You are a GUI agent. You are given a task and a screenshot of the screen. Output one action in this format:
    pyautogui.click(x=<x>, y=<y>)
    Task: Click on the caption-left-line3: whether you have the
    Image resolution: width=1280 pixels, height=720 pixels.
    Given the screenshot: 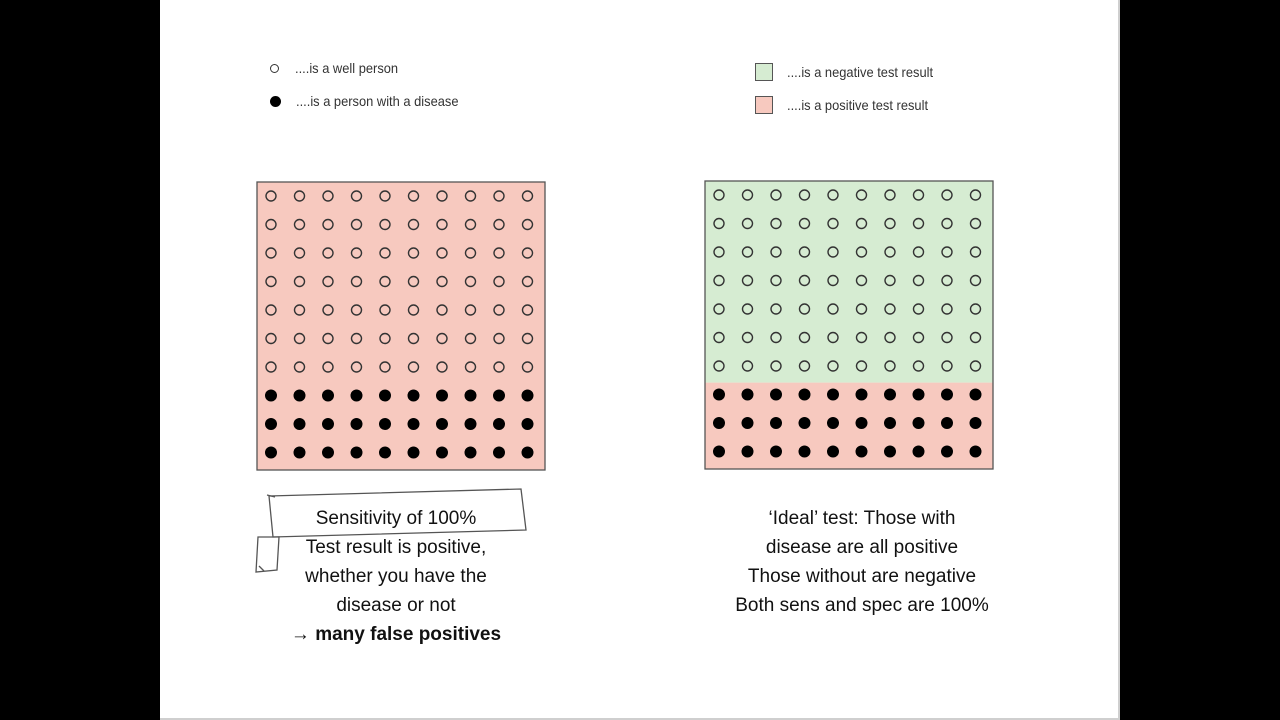 What is the action you would take?
    pyautogui.click(x=396, y=576)
    